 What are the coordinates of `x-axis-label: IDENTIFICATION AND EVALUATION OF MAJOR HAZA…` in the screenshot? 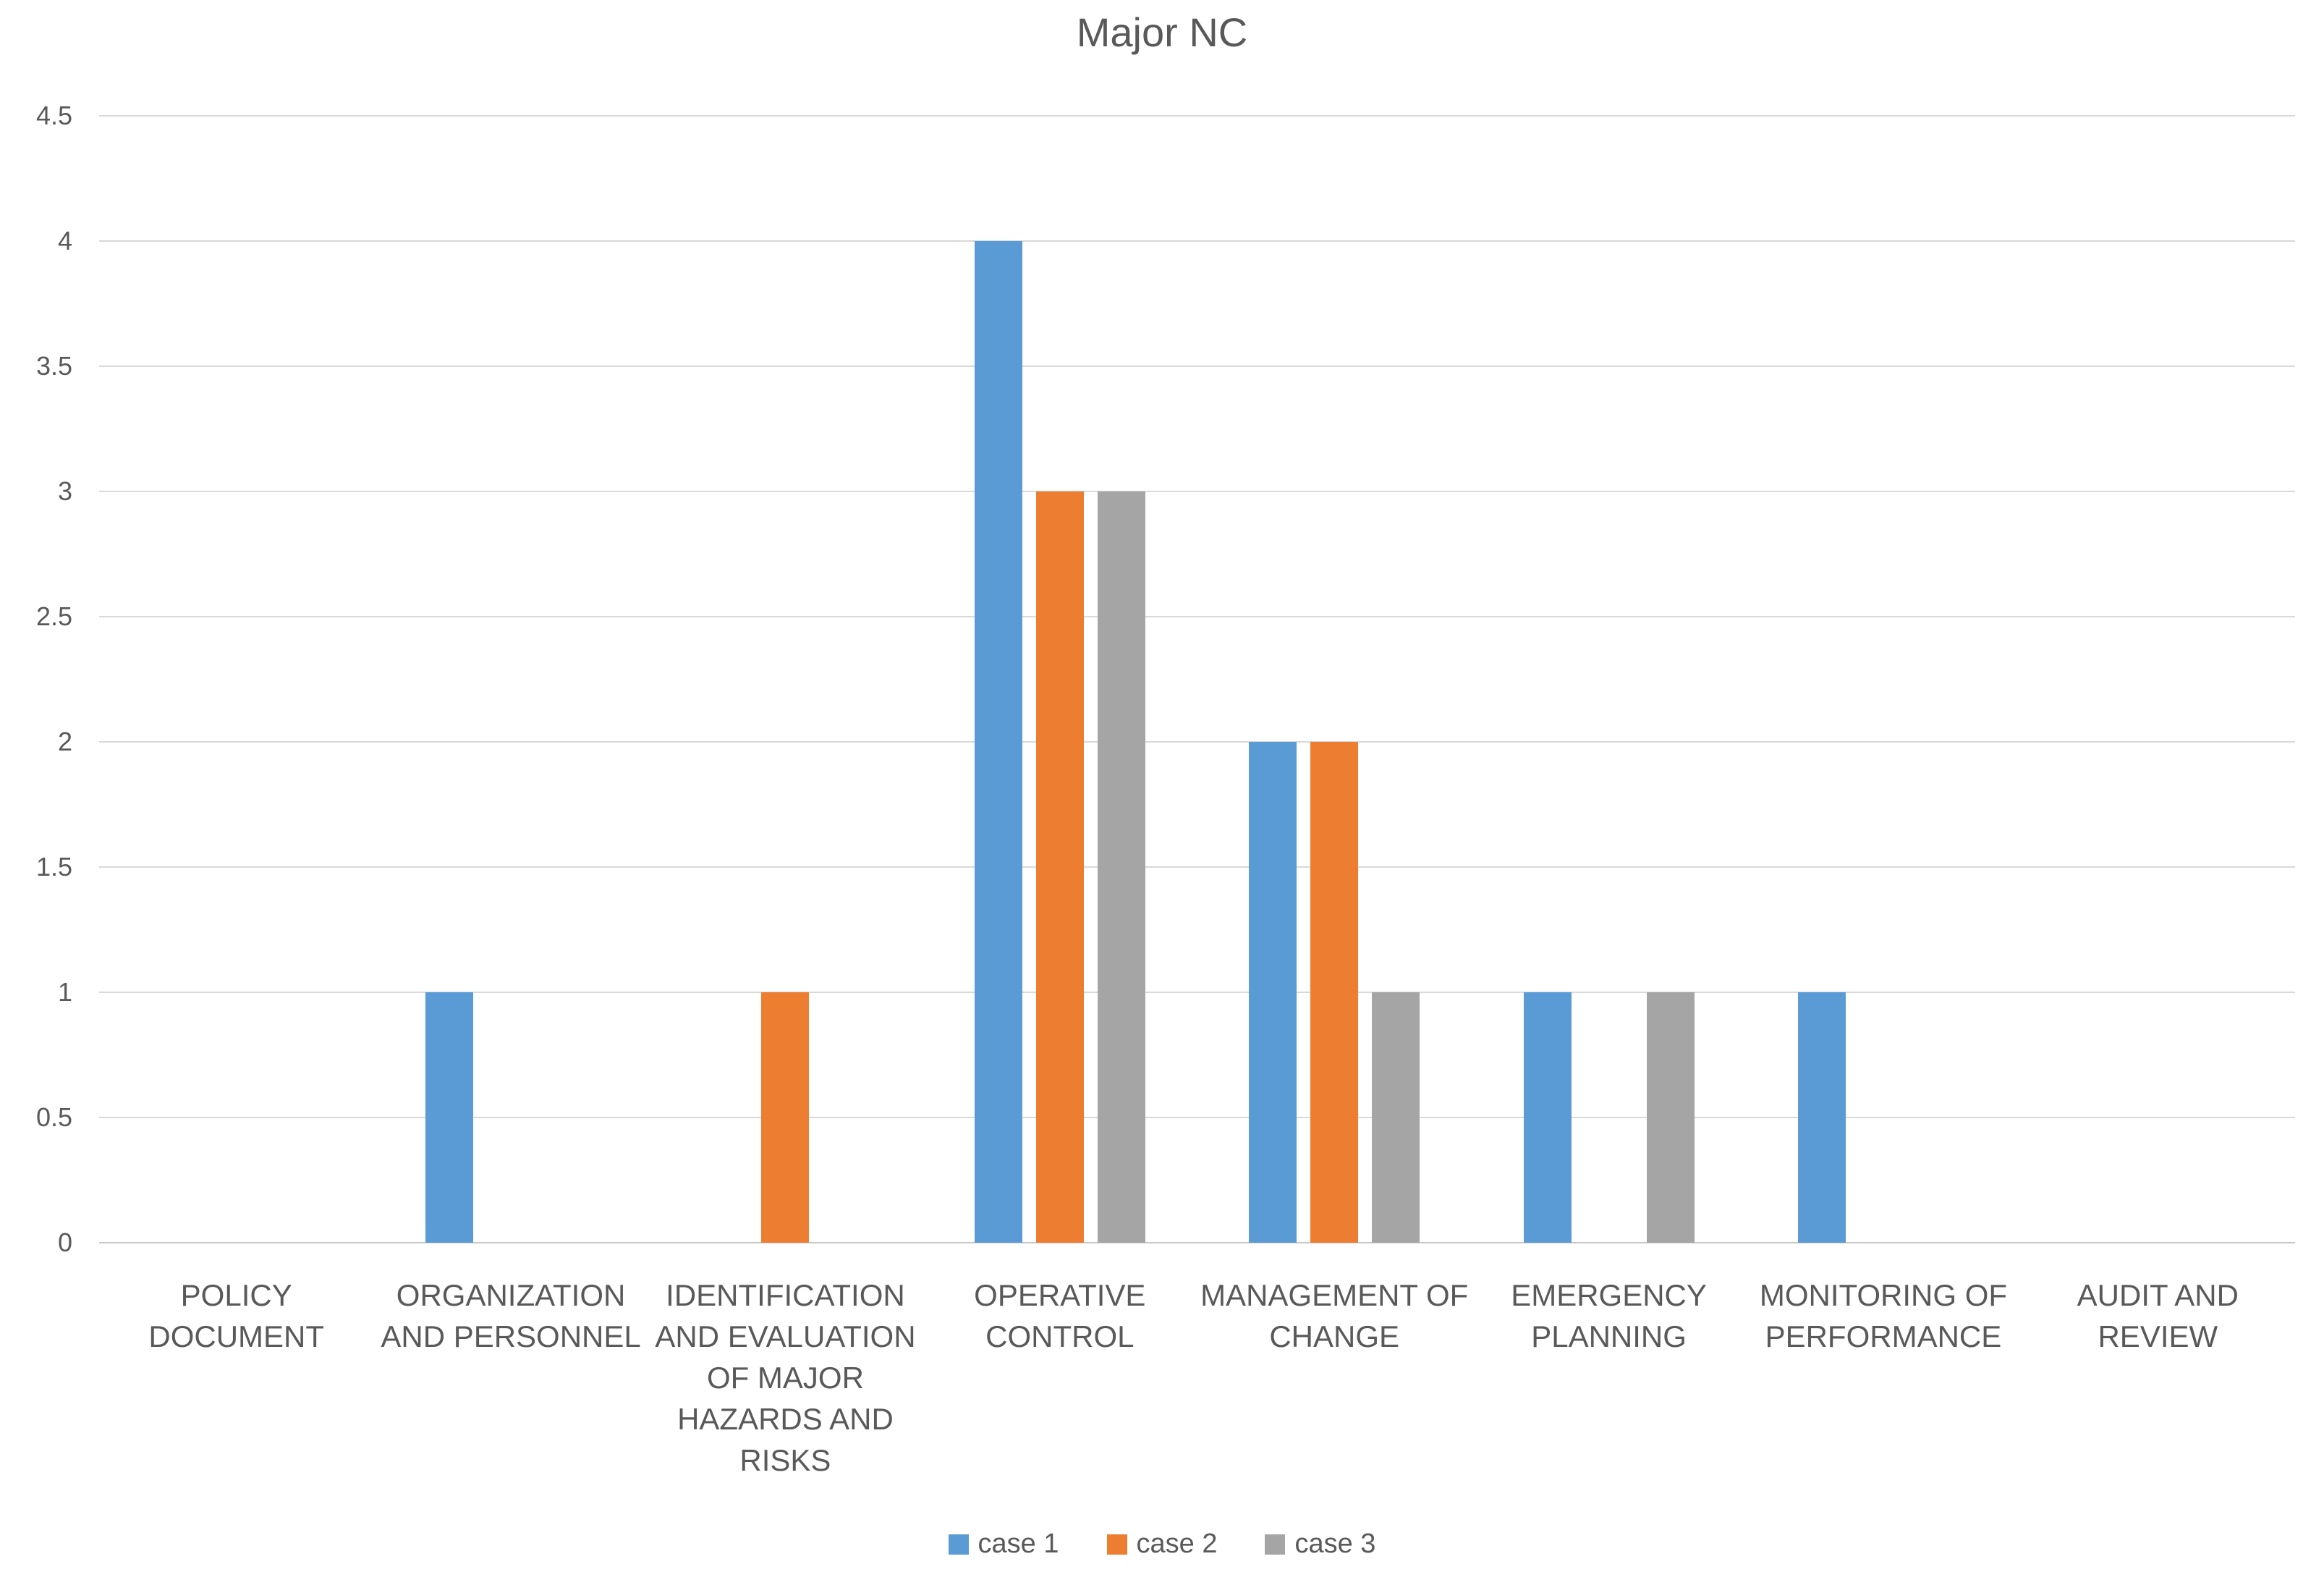 It's located at (785, 1378).